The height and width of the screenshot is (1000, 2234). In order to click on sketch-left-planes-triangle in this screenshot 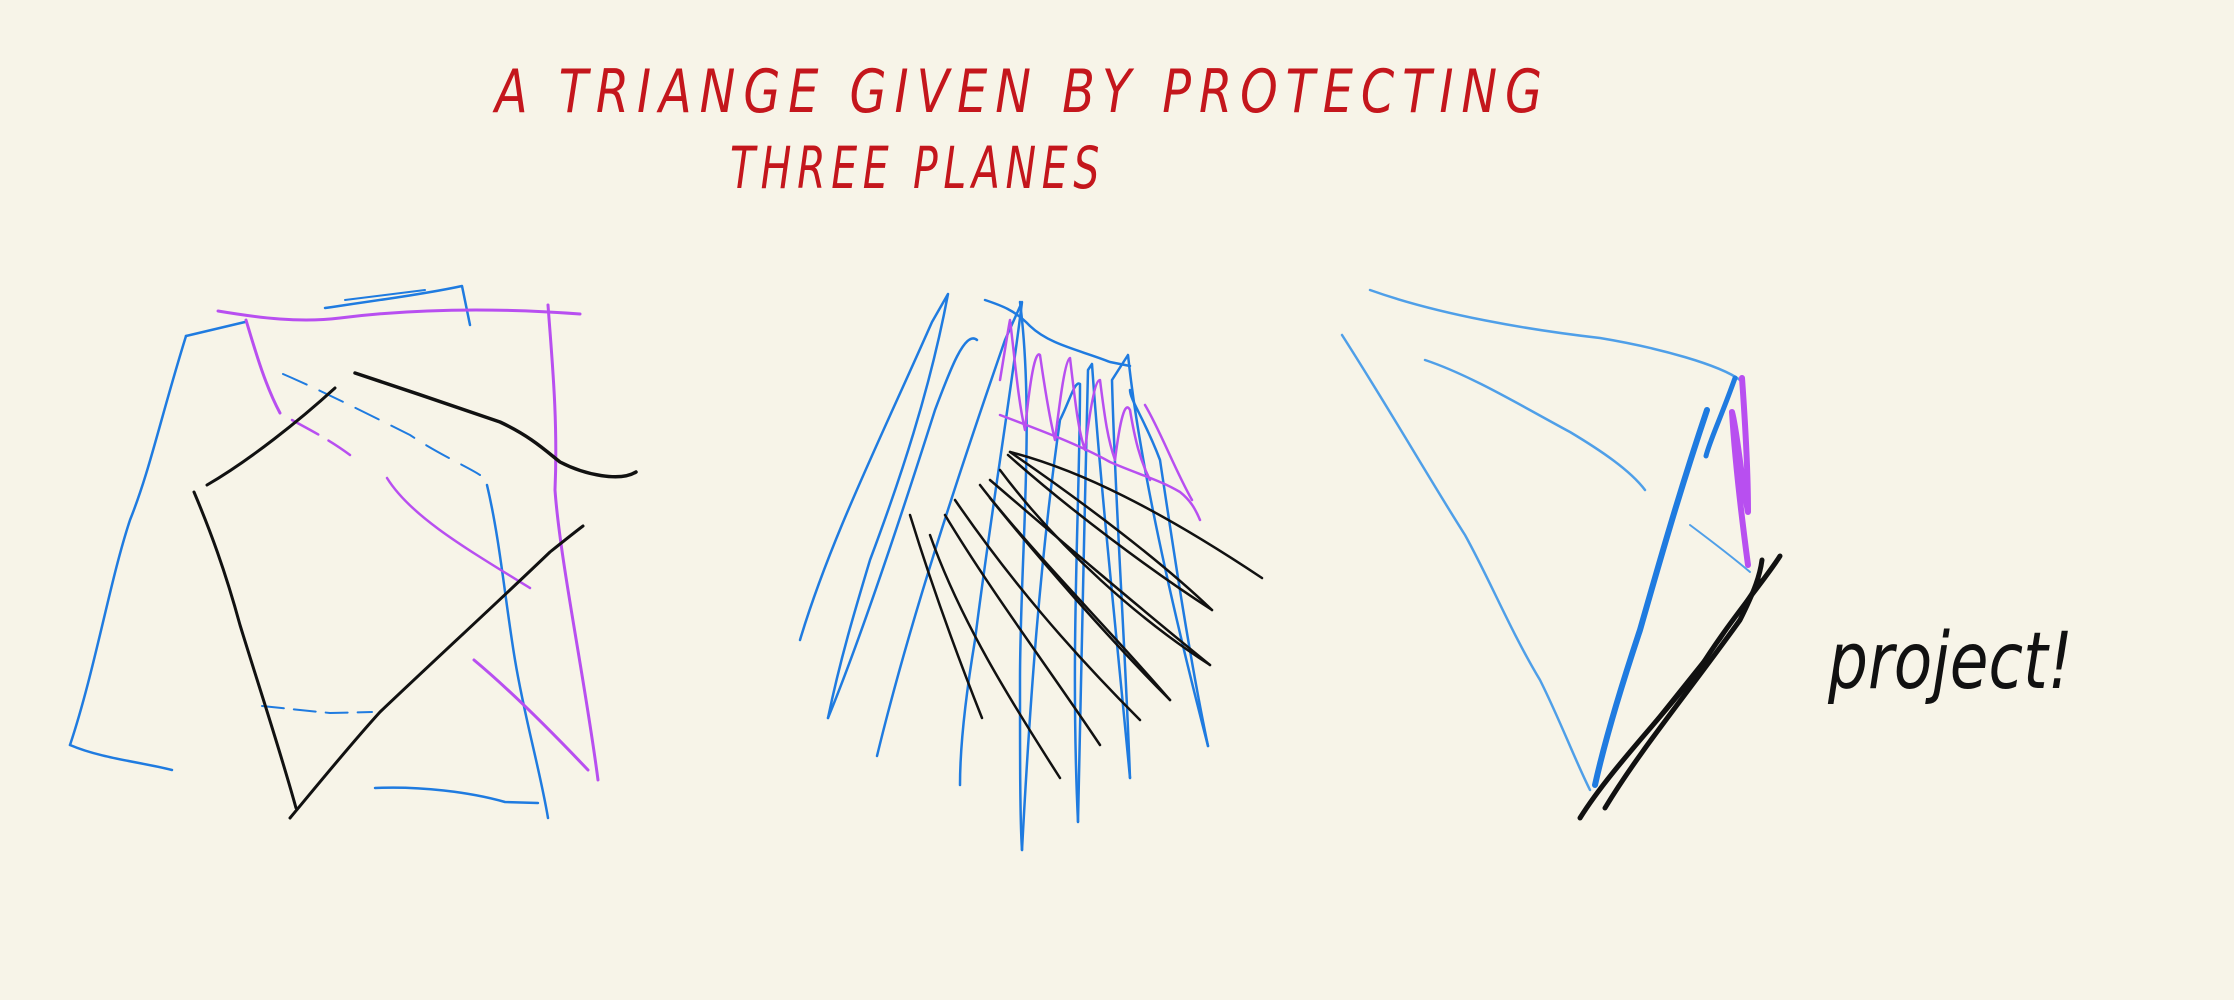, I will do `click(353, 552)`.